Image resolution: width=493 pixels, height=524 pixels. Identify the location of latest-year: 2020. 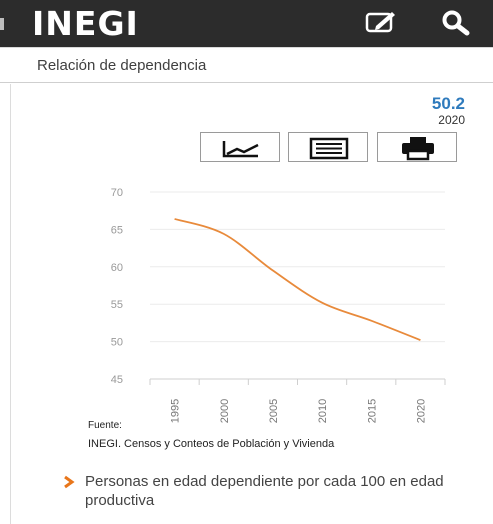
(451, 120).